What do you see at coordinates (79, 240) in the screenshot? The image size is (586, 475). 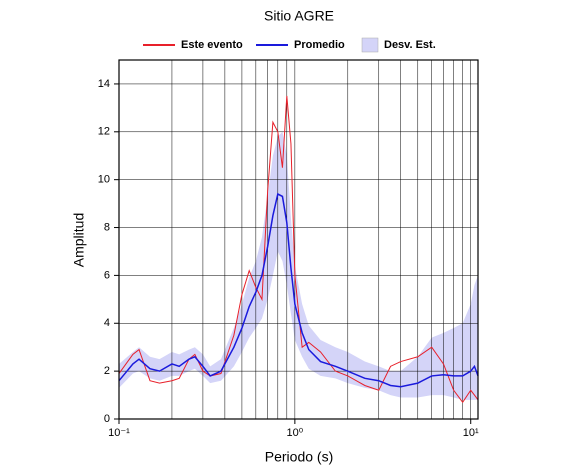 I see `y-axis-label: Amplitud` at bounding box center [79, 240].